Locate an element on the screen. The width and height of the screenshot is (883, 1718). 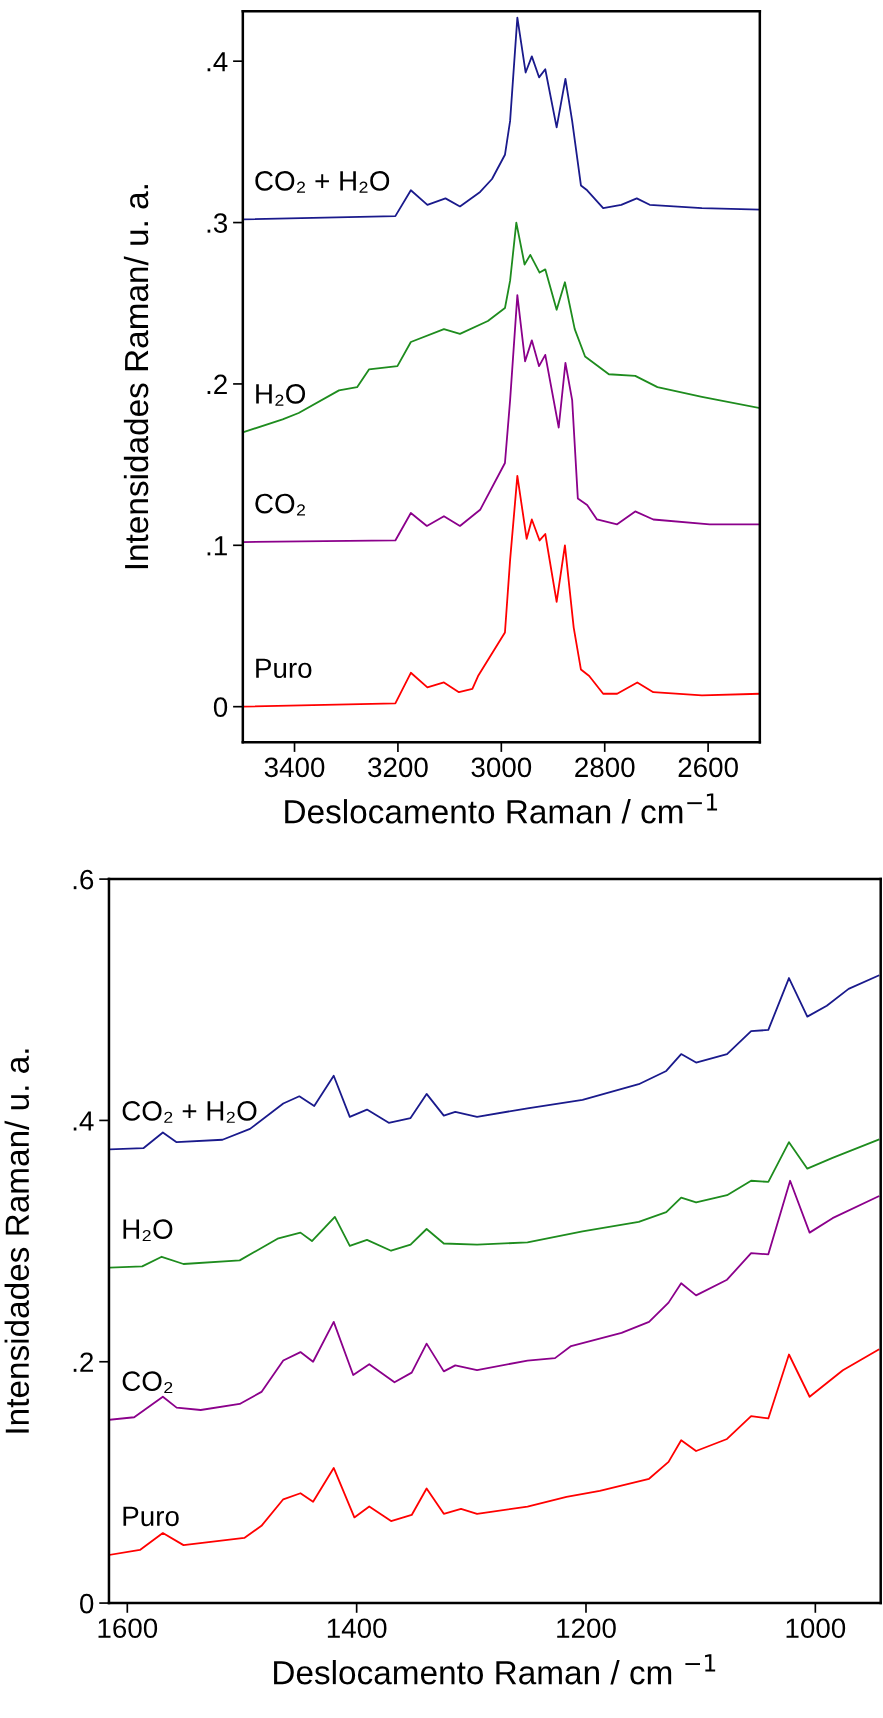
x-tick-label: 3000 is located at coordinates (501, 767).